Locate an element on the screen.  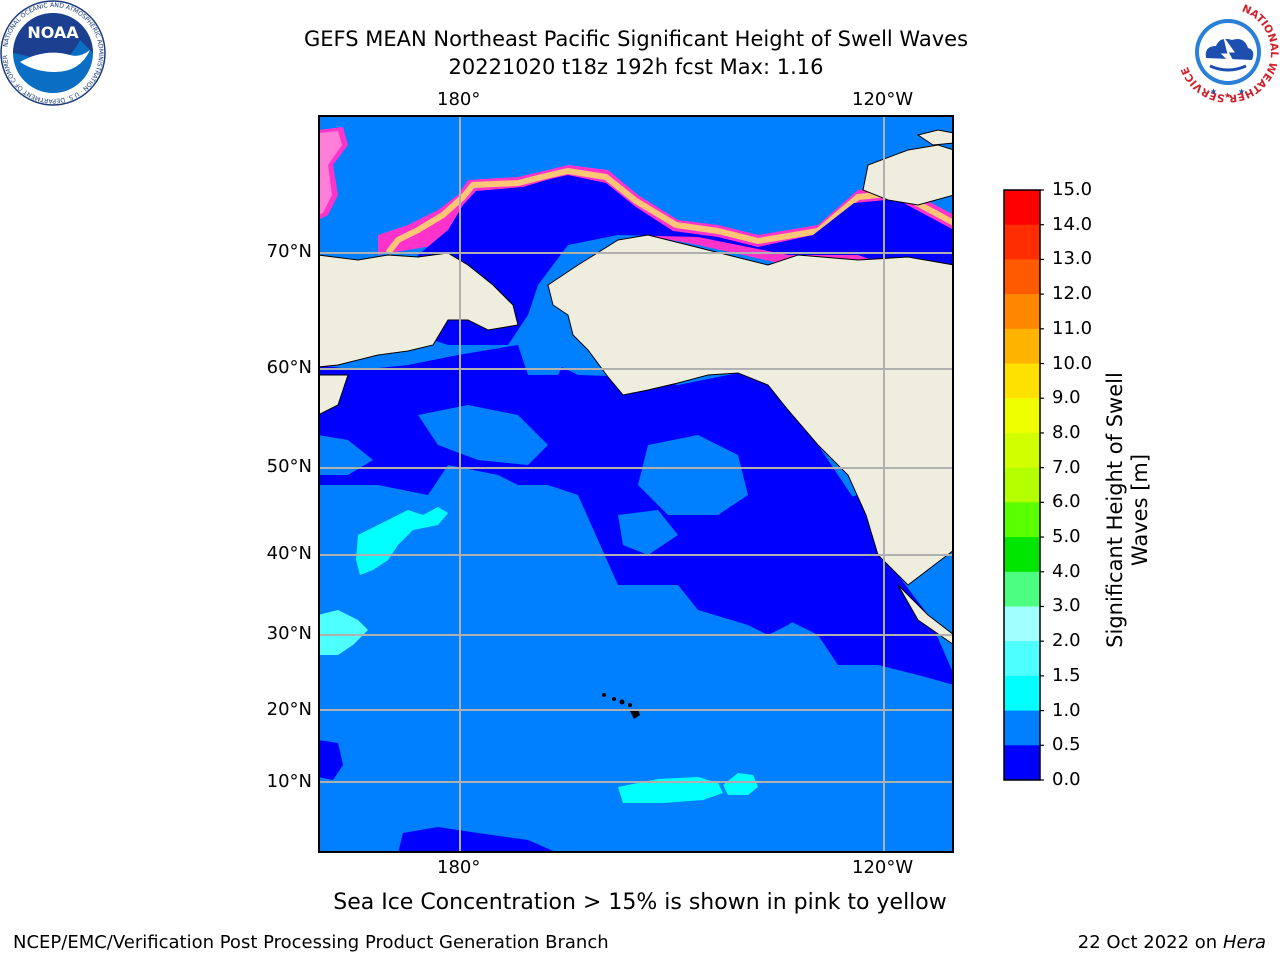
arctic-open-water is located at coordinates (681, 260).